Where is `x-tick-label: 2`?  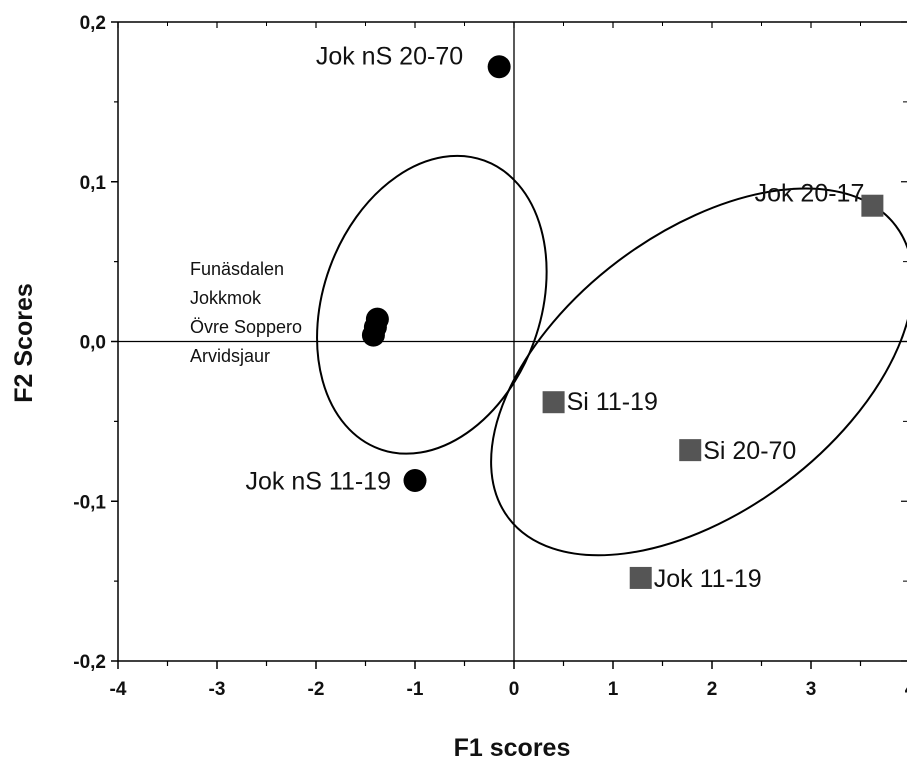
x-tick-label: 2 is located at coordinates (712, 689).